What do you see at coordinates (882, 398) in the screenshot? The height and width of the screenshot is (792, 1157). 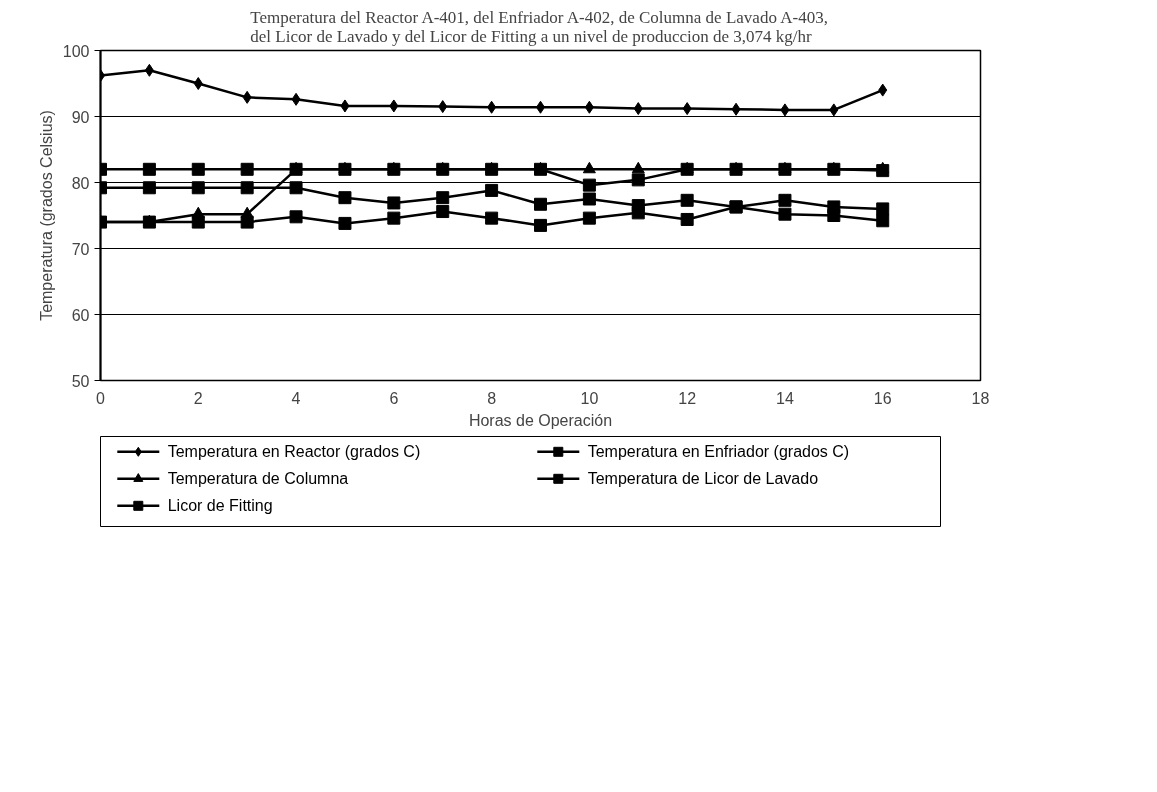 I see `x-tick-label: 16` at bounding box center [882, 398].